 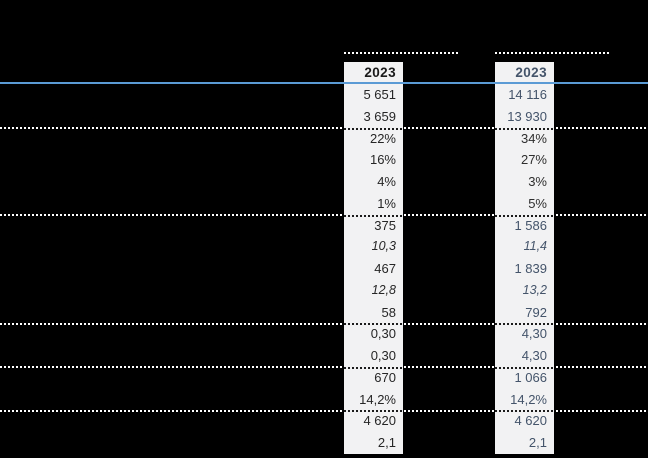 What do you see at coordinates (379, 116) in the screenshot?
I see `table-cell: 3 659` at bounding box center [379, 116].